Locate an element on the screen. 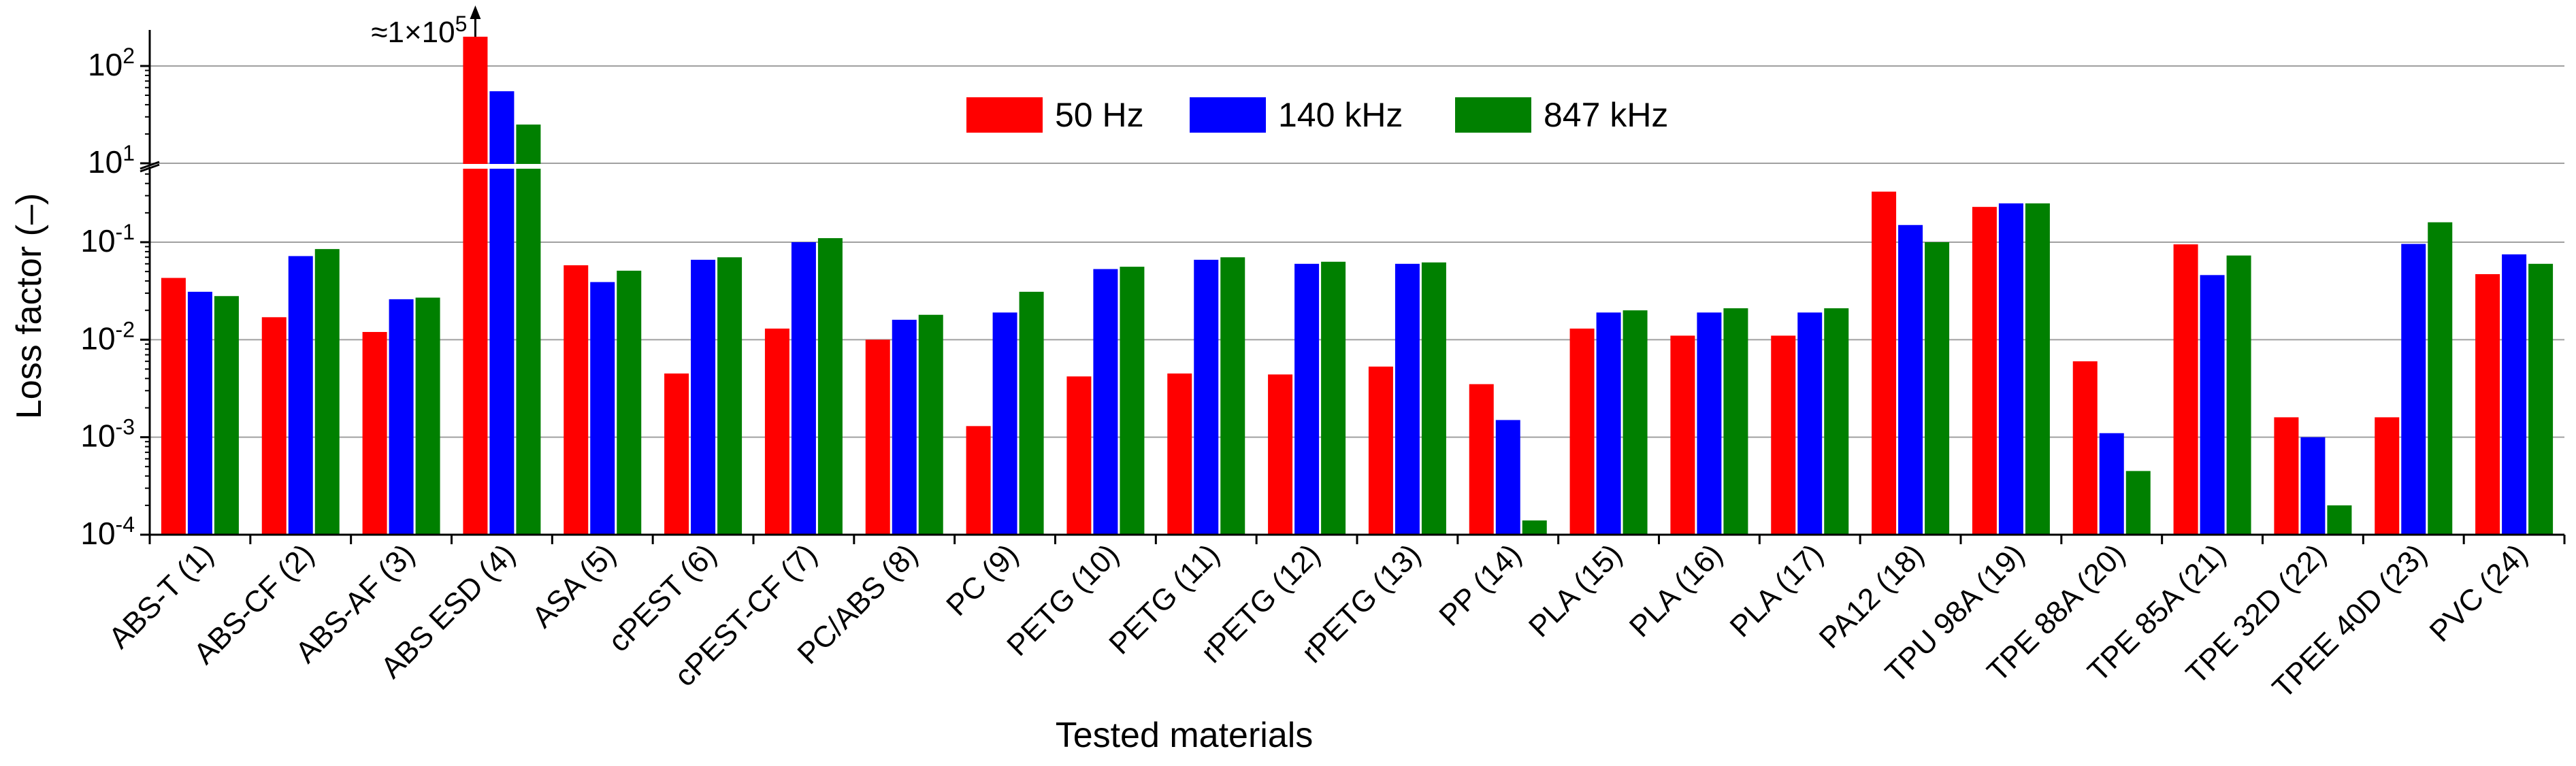 Image resolution: width=2576 pixels, height=766 pixels. x-axis-title: Tested materials is located at coordinates (1185, 735).